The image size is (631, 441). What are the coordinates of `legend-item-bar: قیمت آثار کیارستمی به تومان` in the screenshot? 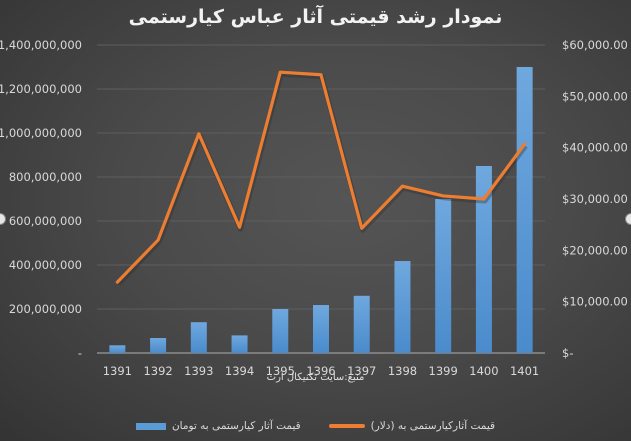 It's located at (218, 426).